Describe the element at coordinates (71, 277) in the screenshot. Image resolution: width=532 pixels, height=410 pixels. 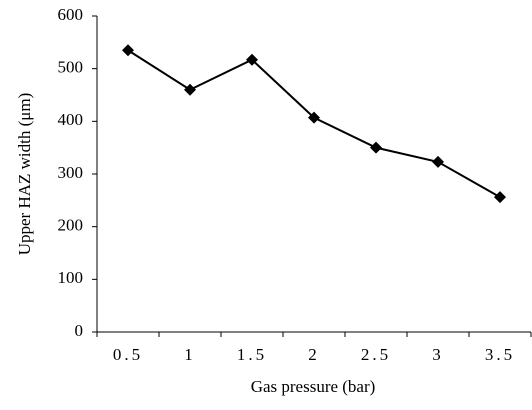
I see `y-tick-label: 100` at that location.